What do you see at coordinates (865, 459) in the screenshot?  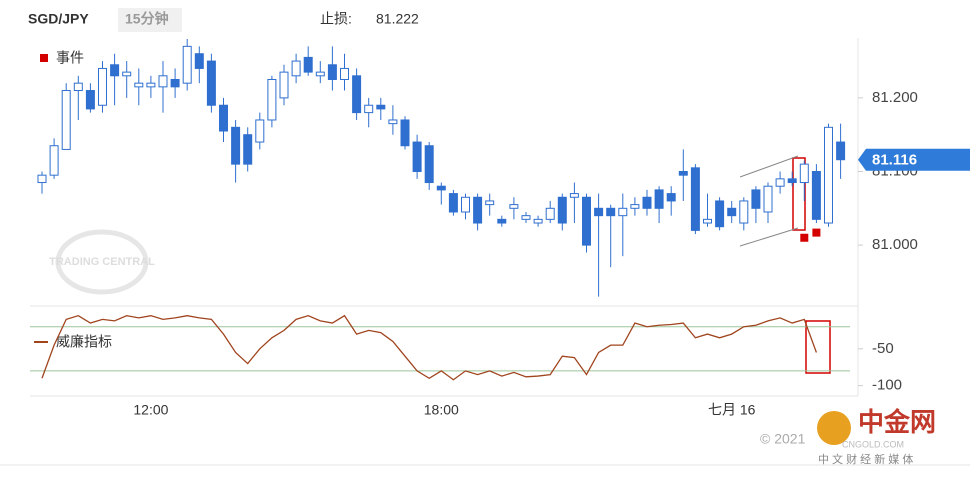 I see `slogan: 中 文 财 经 新 媒 体` at bounding box center [865, 459].